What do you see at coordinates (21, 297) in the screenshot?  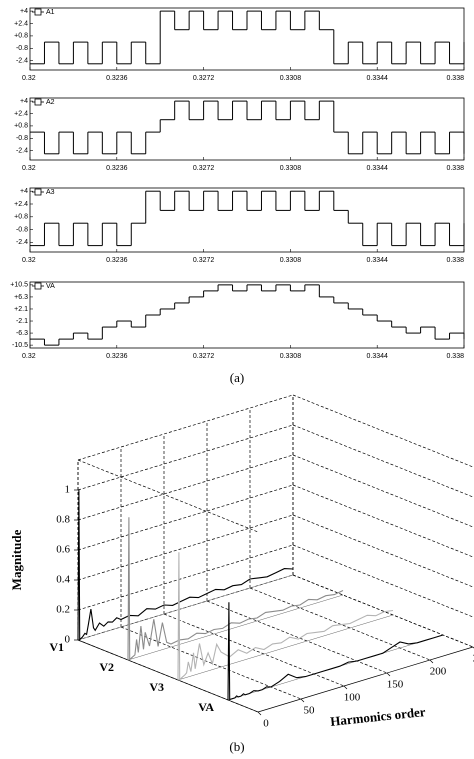 I see `y-tick-label: +6.3` at bounding box center [21, 297].